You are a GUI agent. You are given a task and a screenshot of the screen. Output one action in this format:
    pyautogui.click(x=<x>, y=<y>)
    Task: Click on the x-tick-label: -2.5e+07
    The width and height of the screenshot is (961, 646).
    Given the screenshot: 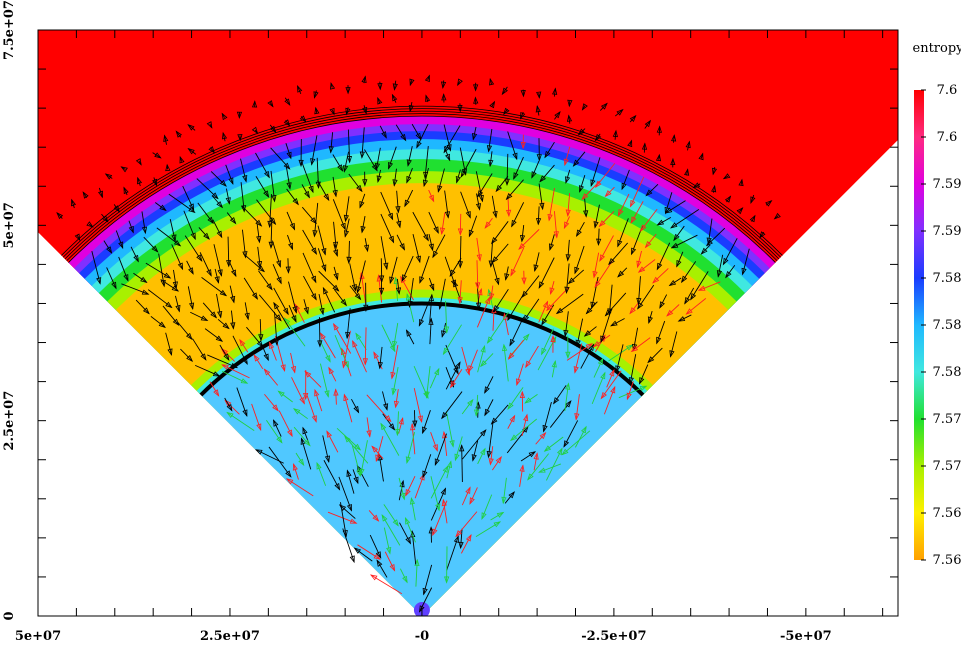 What is the action you would take?
    pyautogui.click(x=613, y=636)
    